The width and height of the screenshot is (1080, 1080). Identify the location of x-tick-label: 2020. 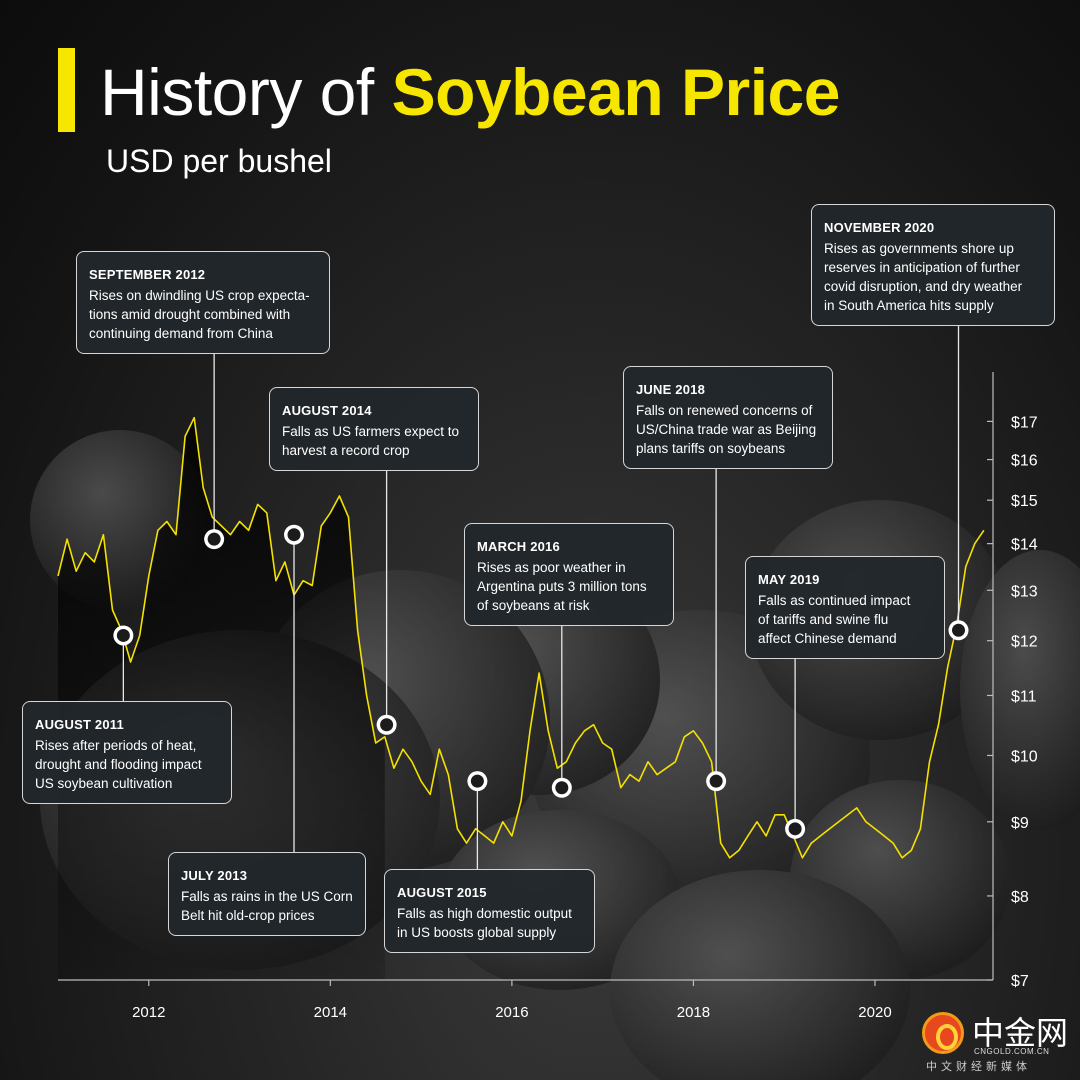
(874, 1012).